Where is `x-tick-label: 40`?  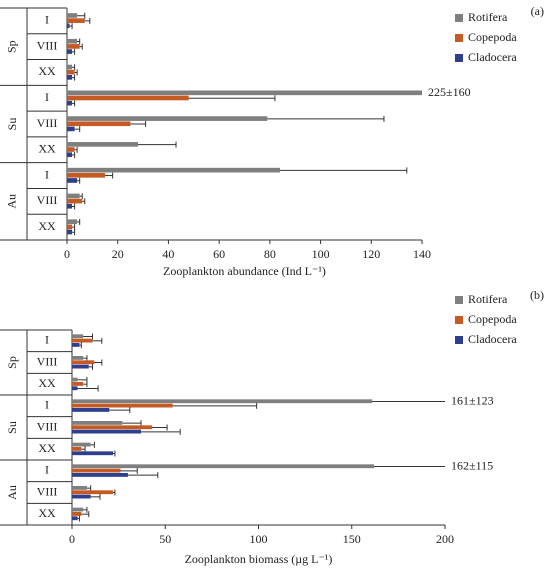 x-tick-label: 40 is located at coordinates (168, 254).